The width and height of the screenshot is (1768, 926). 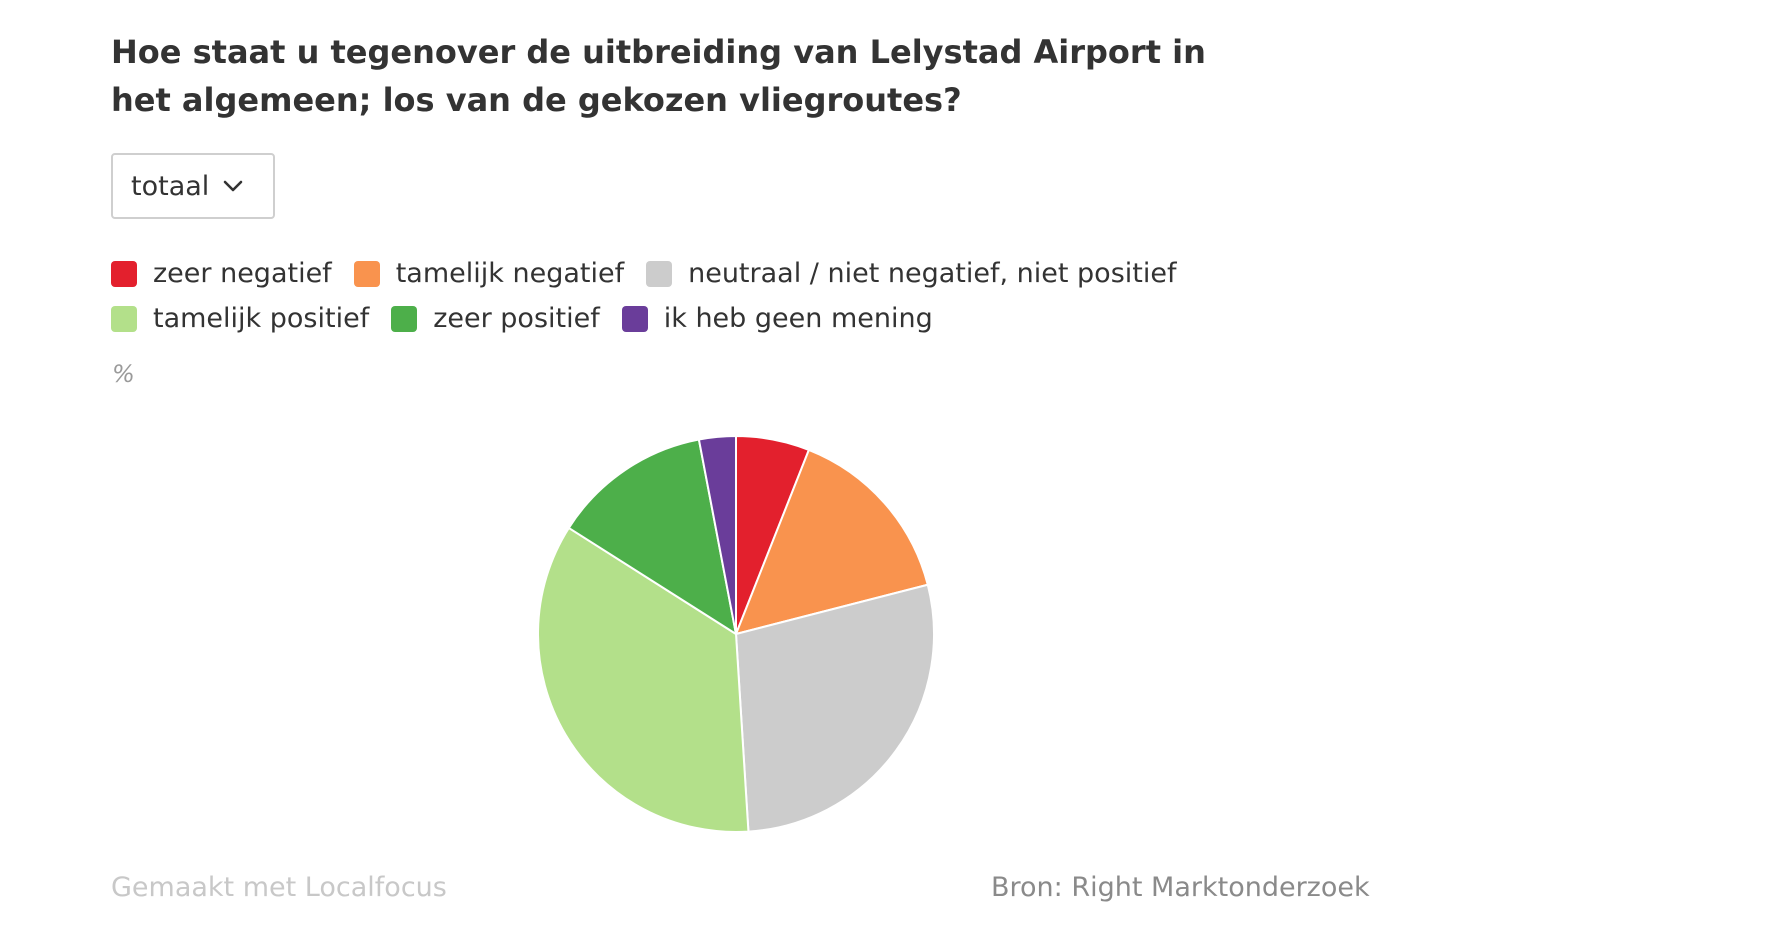 I want to click on pie-chart, so click(x=736, y=634).